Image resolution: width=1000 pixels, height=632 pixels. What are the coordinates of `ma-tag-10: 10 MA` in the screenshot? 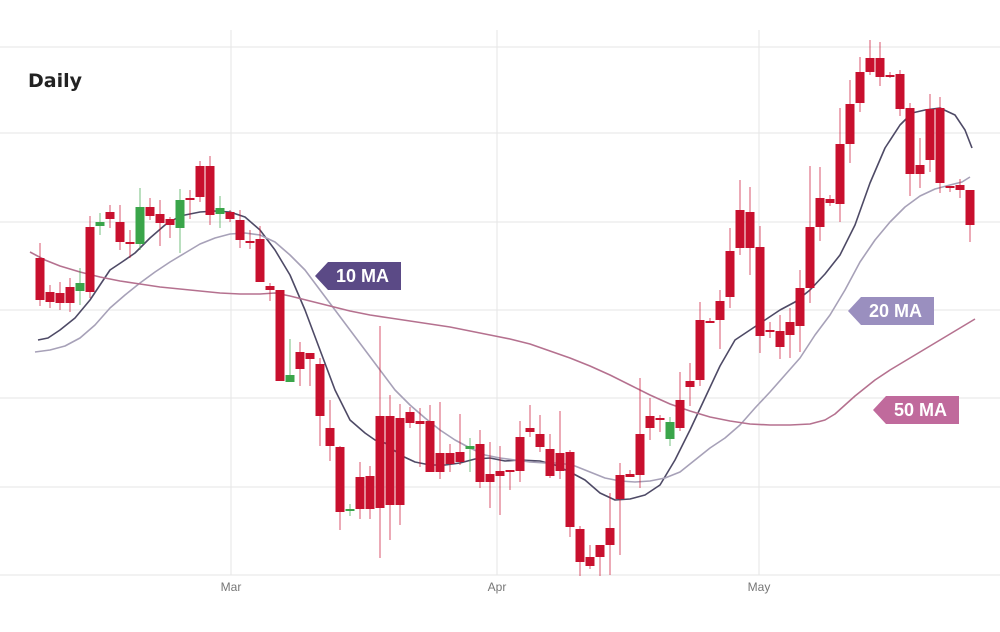 It's located at (358, 276).